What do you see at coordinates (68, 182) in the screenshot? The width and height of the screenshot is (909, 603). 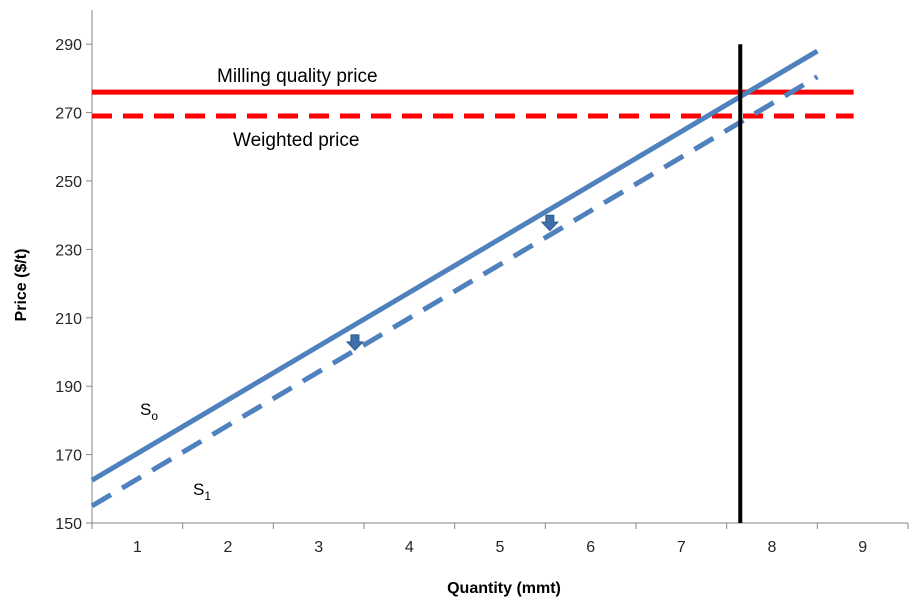 I see `y-tick-label: 250` at bounding box center [68, 182].